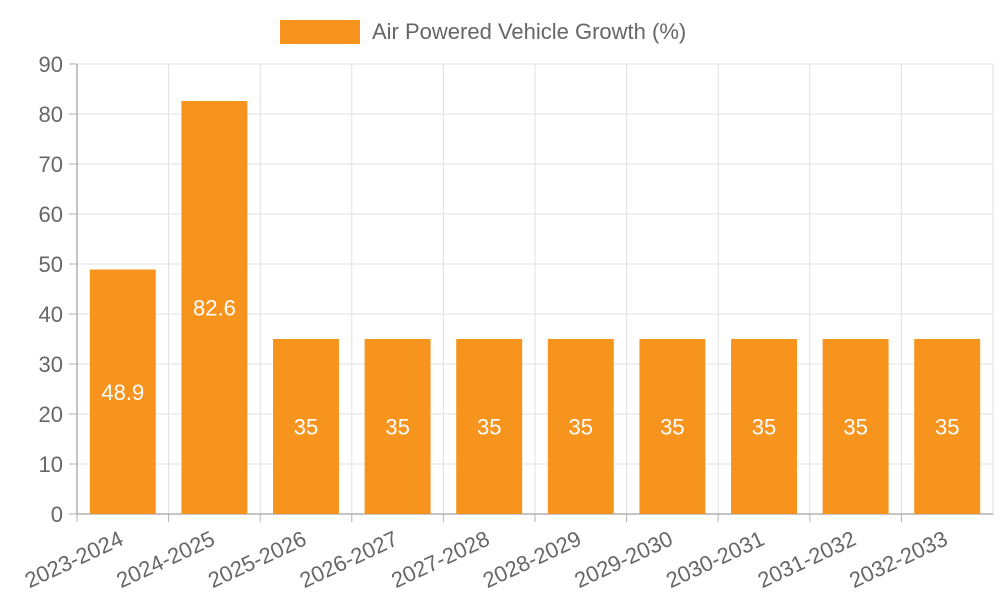 The image size is (1000, 600). I want to click on y-tick-label: 80, so click(51, 114).